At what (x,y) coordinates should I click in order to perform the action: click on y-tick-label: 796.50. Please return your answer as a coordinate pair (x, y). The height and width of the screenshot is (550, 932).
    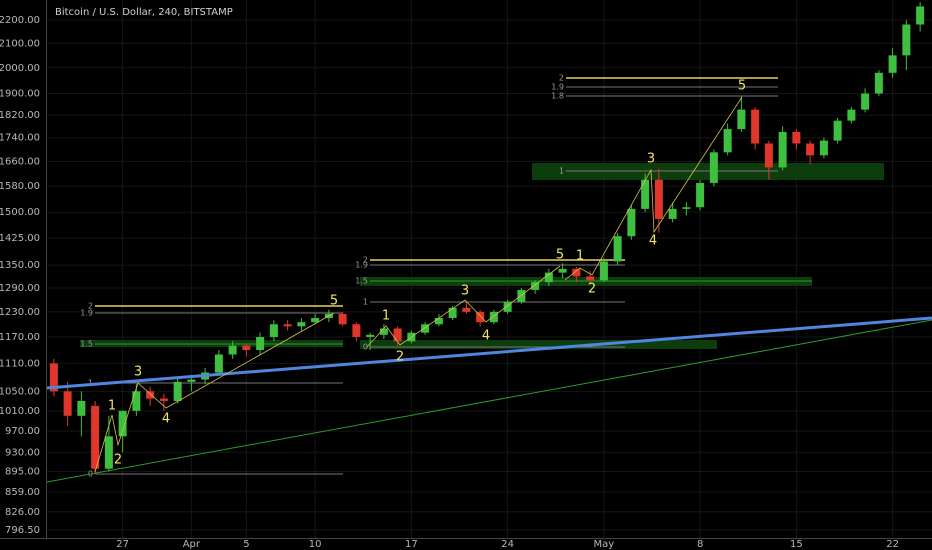
    Looking at the image, I should click on (22, 530).